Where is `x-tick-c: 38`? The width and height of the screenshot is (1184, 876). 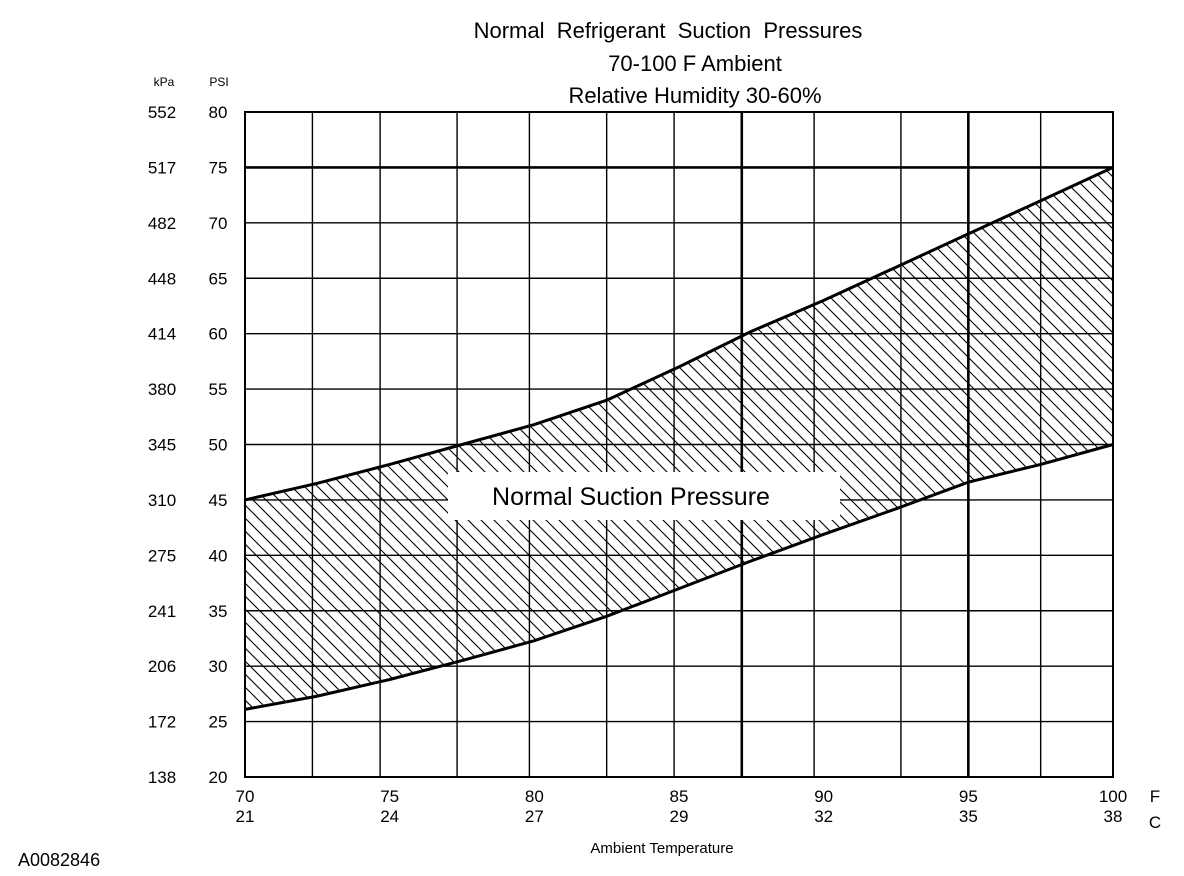 x-tick-c: 38 is located at coordinates (1113, 816).